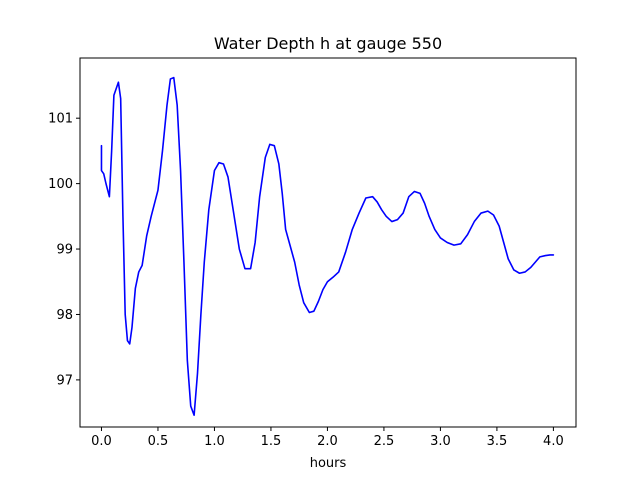 The height and width of the screenshot is (480, 640). I want to click on x-tick-label: 3.5, so click(497, 441).